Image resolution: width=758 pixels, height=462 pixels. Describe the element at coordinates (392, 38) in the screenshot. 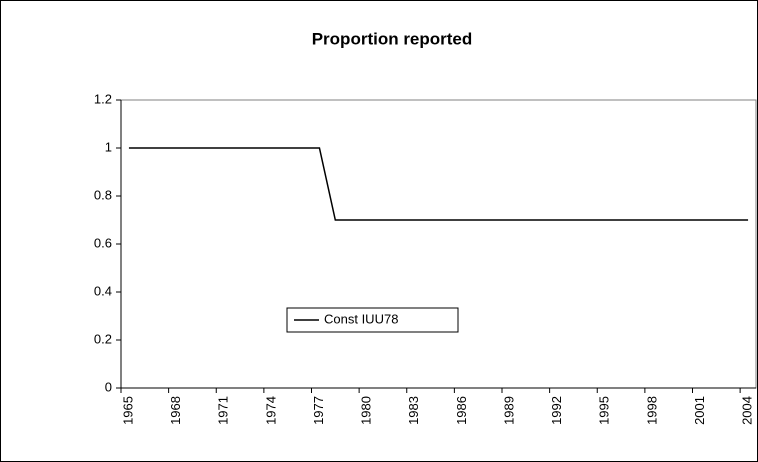

I see `chart-title: Proportion reported` at that location.